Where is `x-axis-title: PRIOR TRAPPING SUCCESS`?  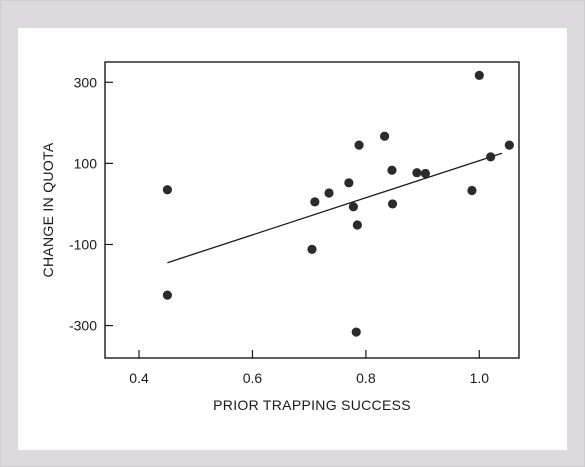 x-axis-title: PRIOR TRAPPING SUCCESS is located at coordinates (312, 405).